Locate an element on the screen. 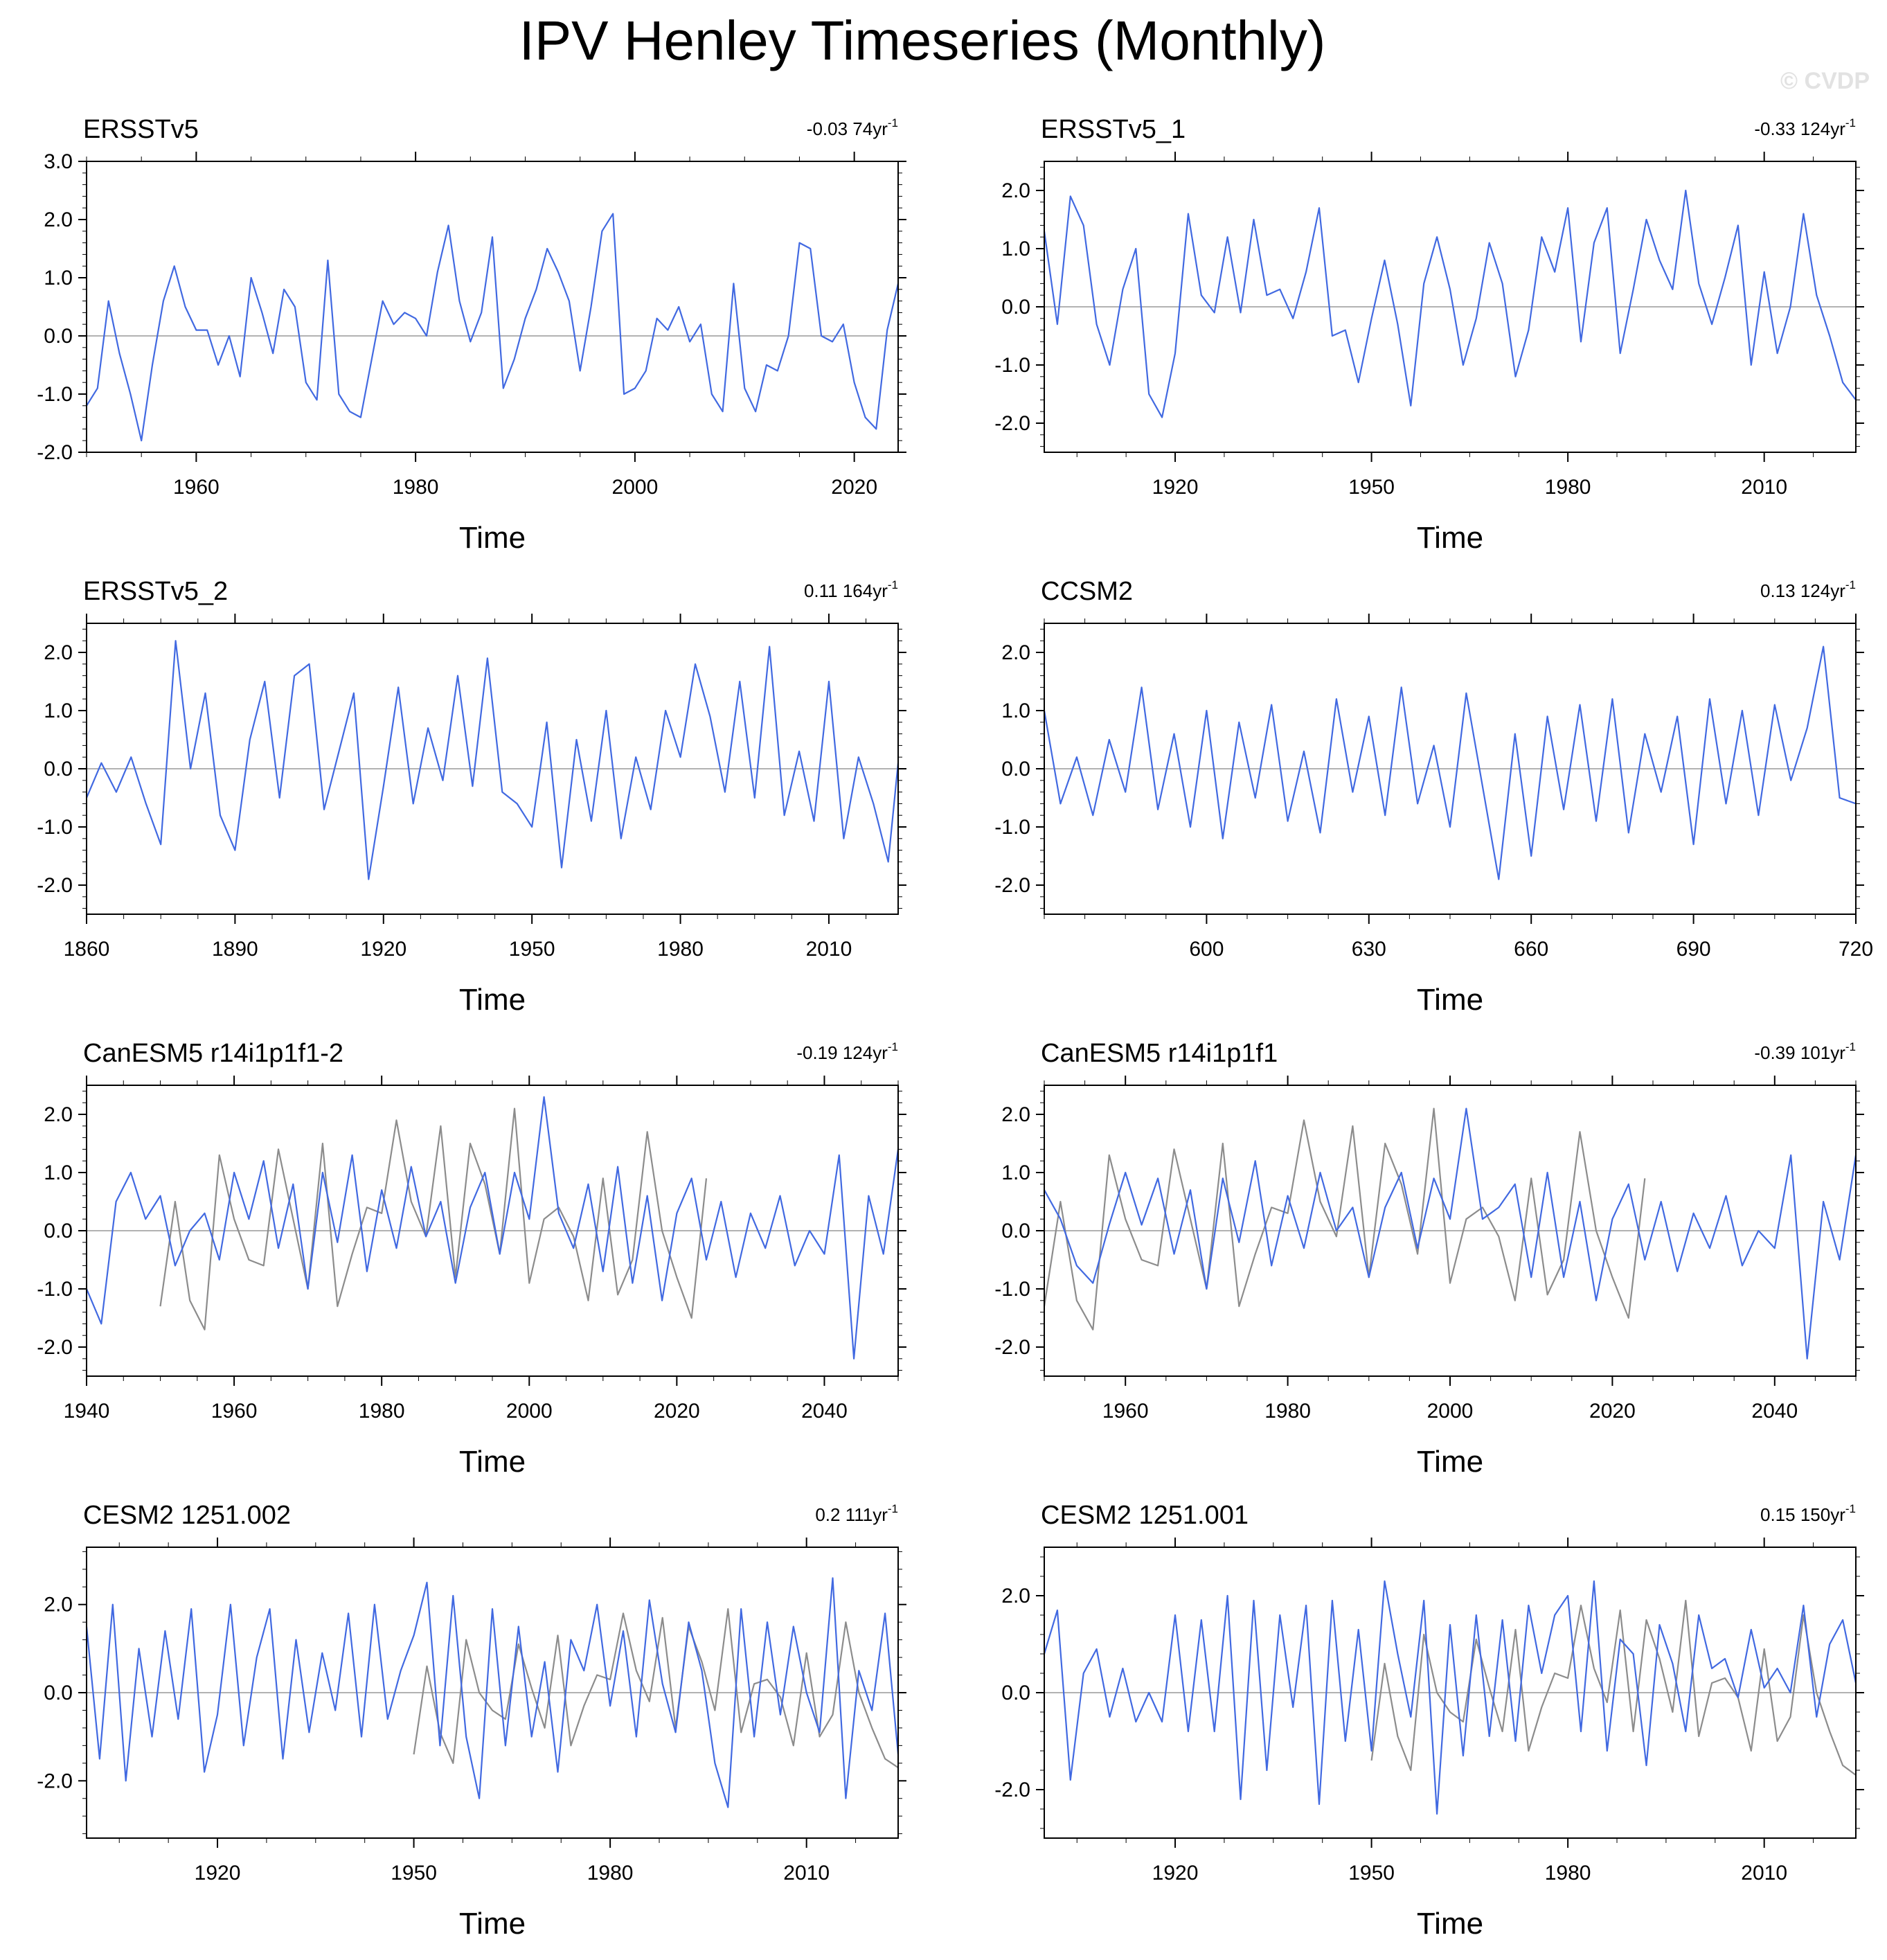 The width and height of the screenshot is (1887, 1960). panel-title: CCSM2 is located at coordinates (1087, 591).